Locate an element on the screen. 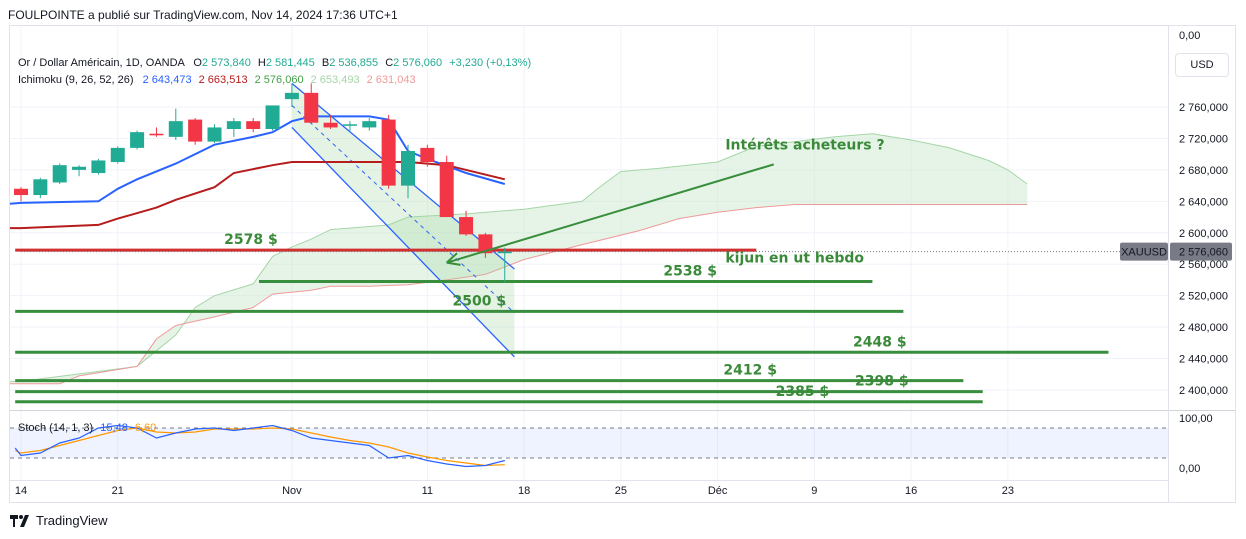 This screenshot has height=539, width=1246. currency-button: USD is located at coordinates (1202, 65).